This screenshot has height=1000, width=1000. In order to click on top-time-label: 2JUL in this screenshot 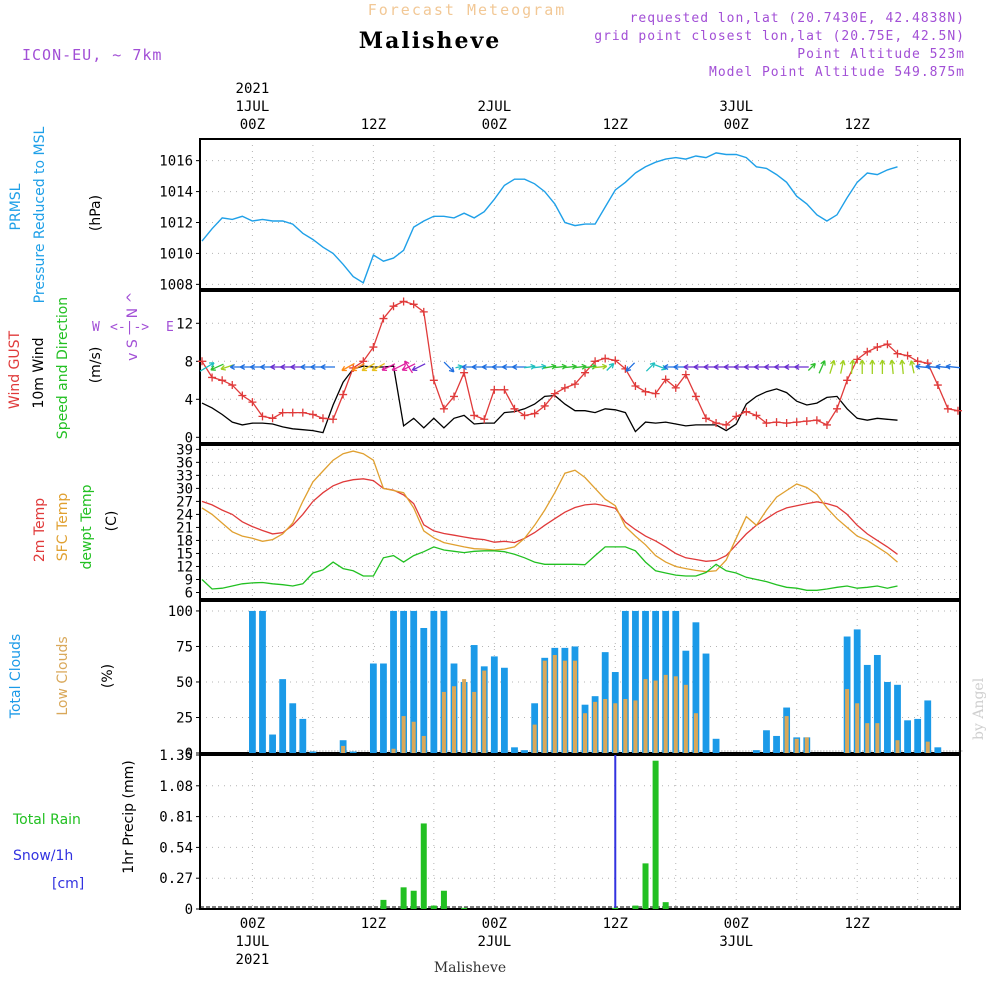, I will do `click(494, 107)`.